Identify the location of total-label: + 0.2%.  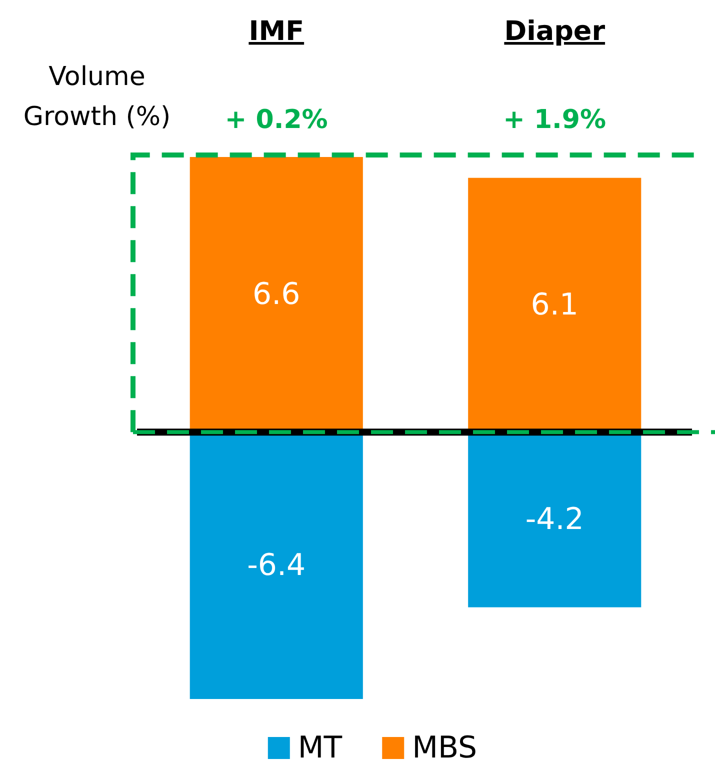
(276, 120).